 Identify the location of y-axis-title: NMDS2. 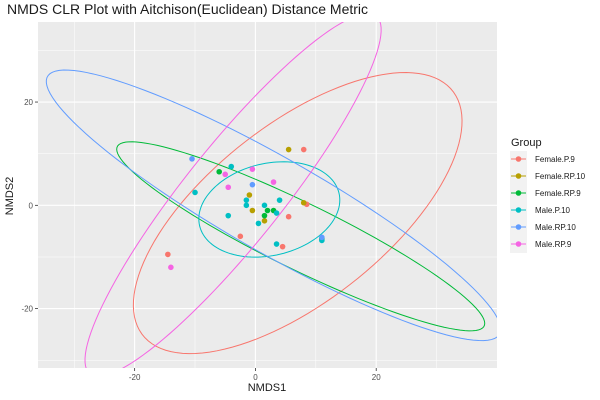
(10, 196).